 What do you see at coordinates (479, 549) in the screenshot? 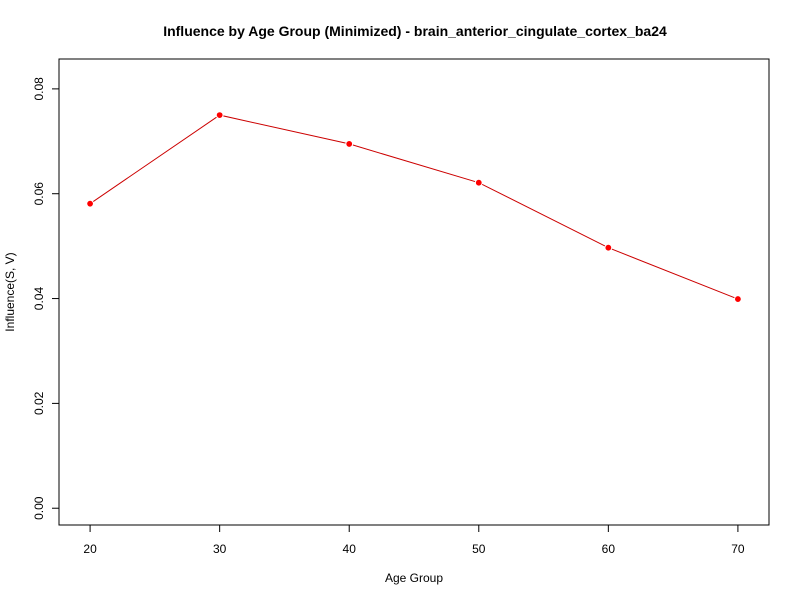
I see `x-tick-label: 50` at bounding box center [479, 549].